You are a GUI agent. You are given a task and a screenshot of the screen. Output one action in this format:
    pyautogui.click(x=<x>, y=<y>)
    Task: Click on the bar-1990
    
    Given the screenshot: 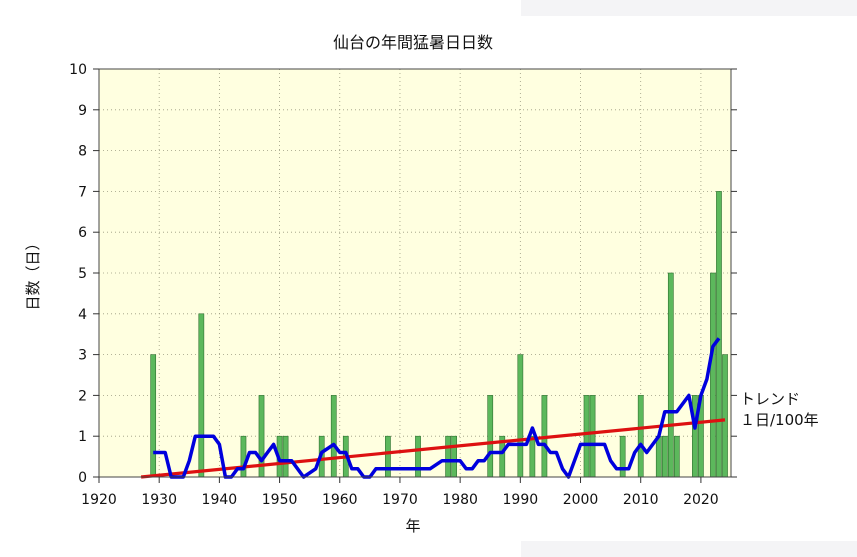 What is the action you would take?
    pyautogui.click(x=520, y=416)
    